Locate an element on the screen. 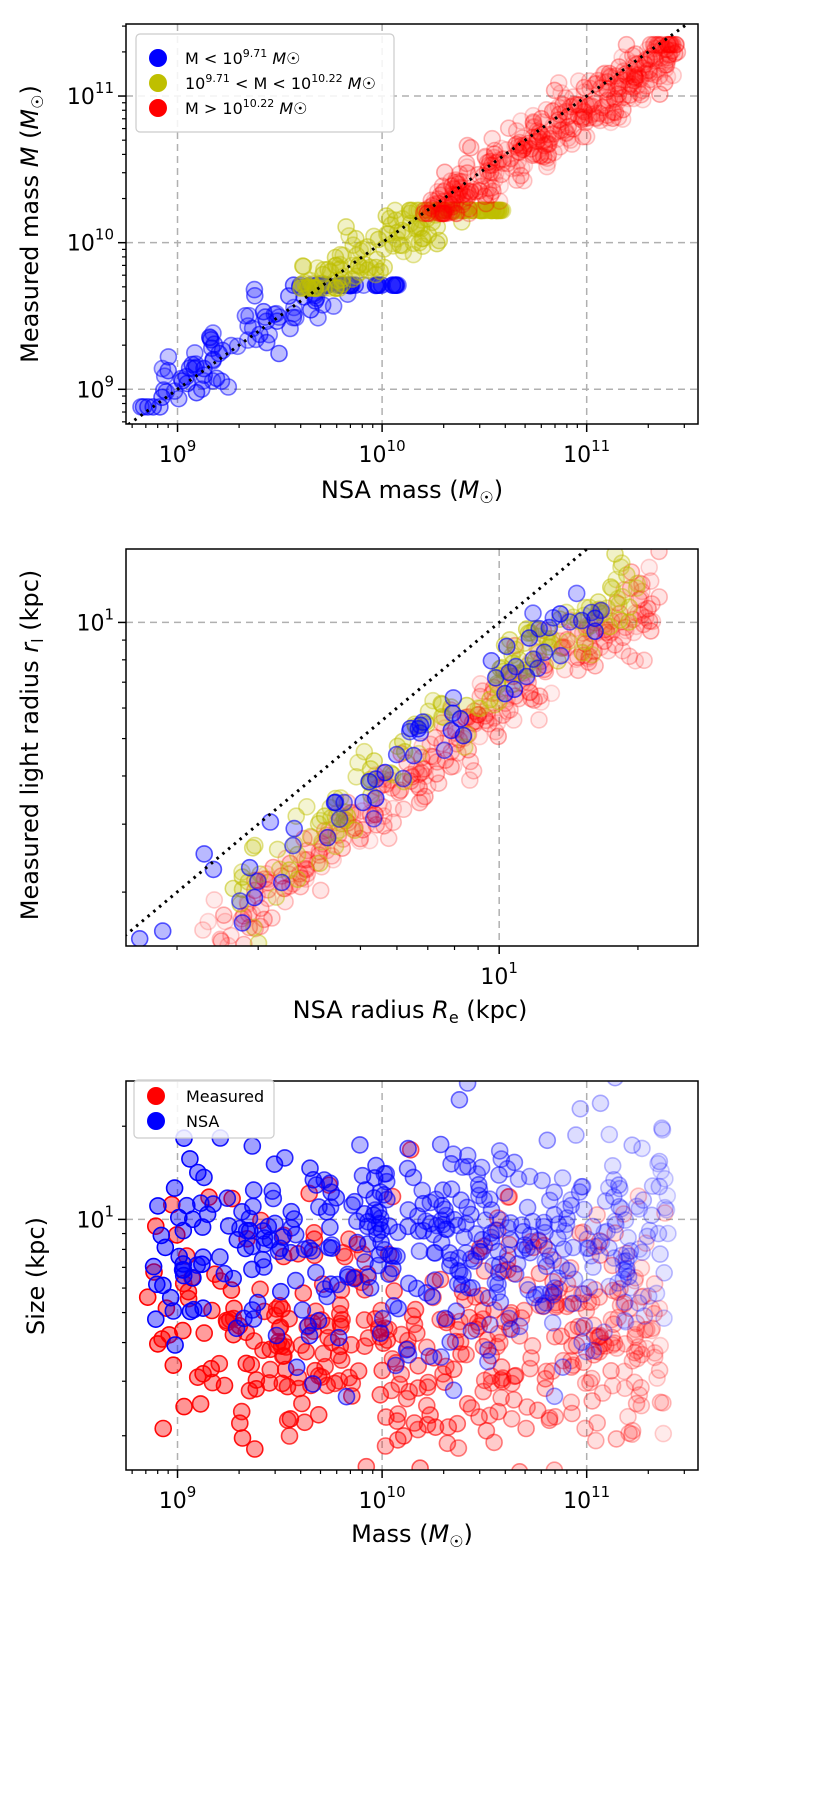 The width and height of the screenshot is (832, 1800). y-axis-label: Measured mass M (M☉) is located at coordinates (31, 224).